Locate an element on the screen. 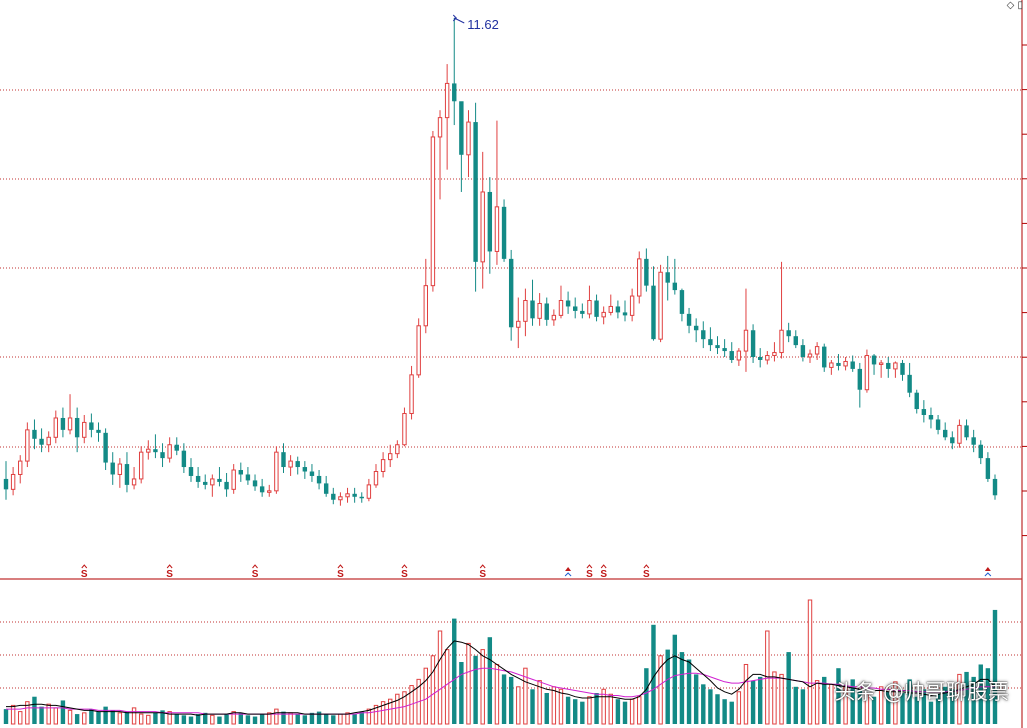  chart-corner-icons: ◇ ▯ is located at coordinates (1014, 5).